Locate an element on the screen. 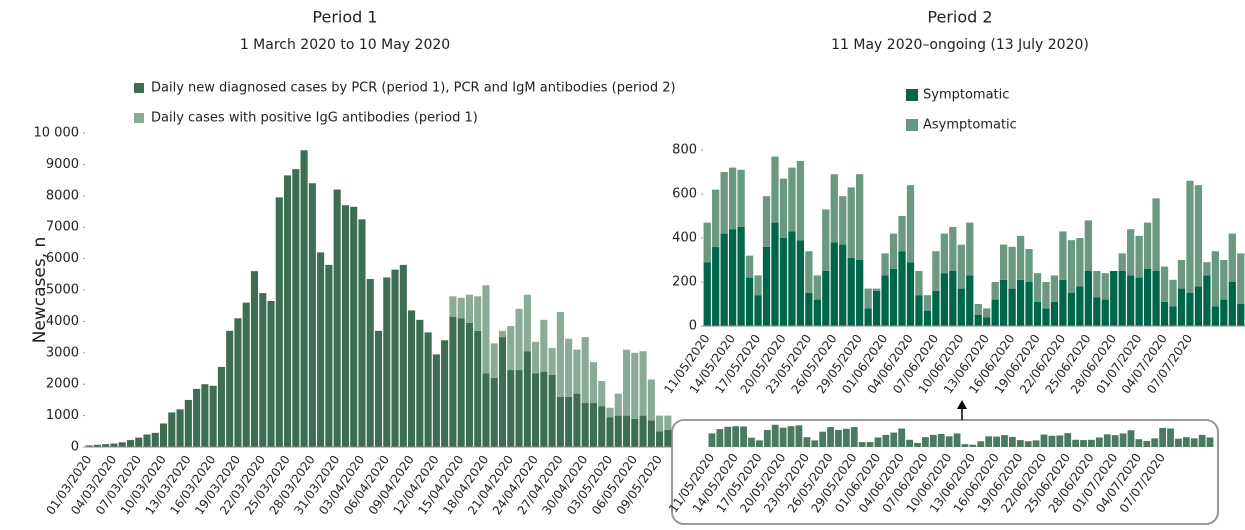  y-tick-label: 4000 is located at coordinates (62, 321).